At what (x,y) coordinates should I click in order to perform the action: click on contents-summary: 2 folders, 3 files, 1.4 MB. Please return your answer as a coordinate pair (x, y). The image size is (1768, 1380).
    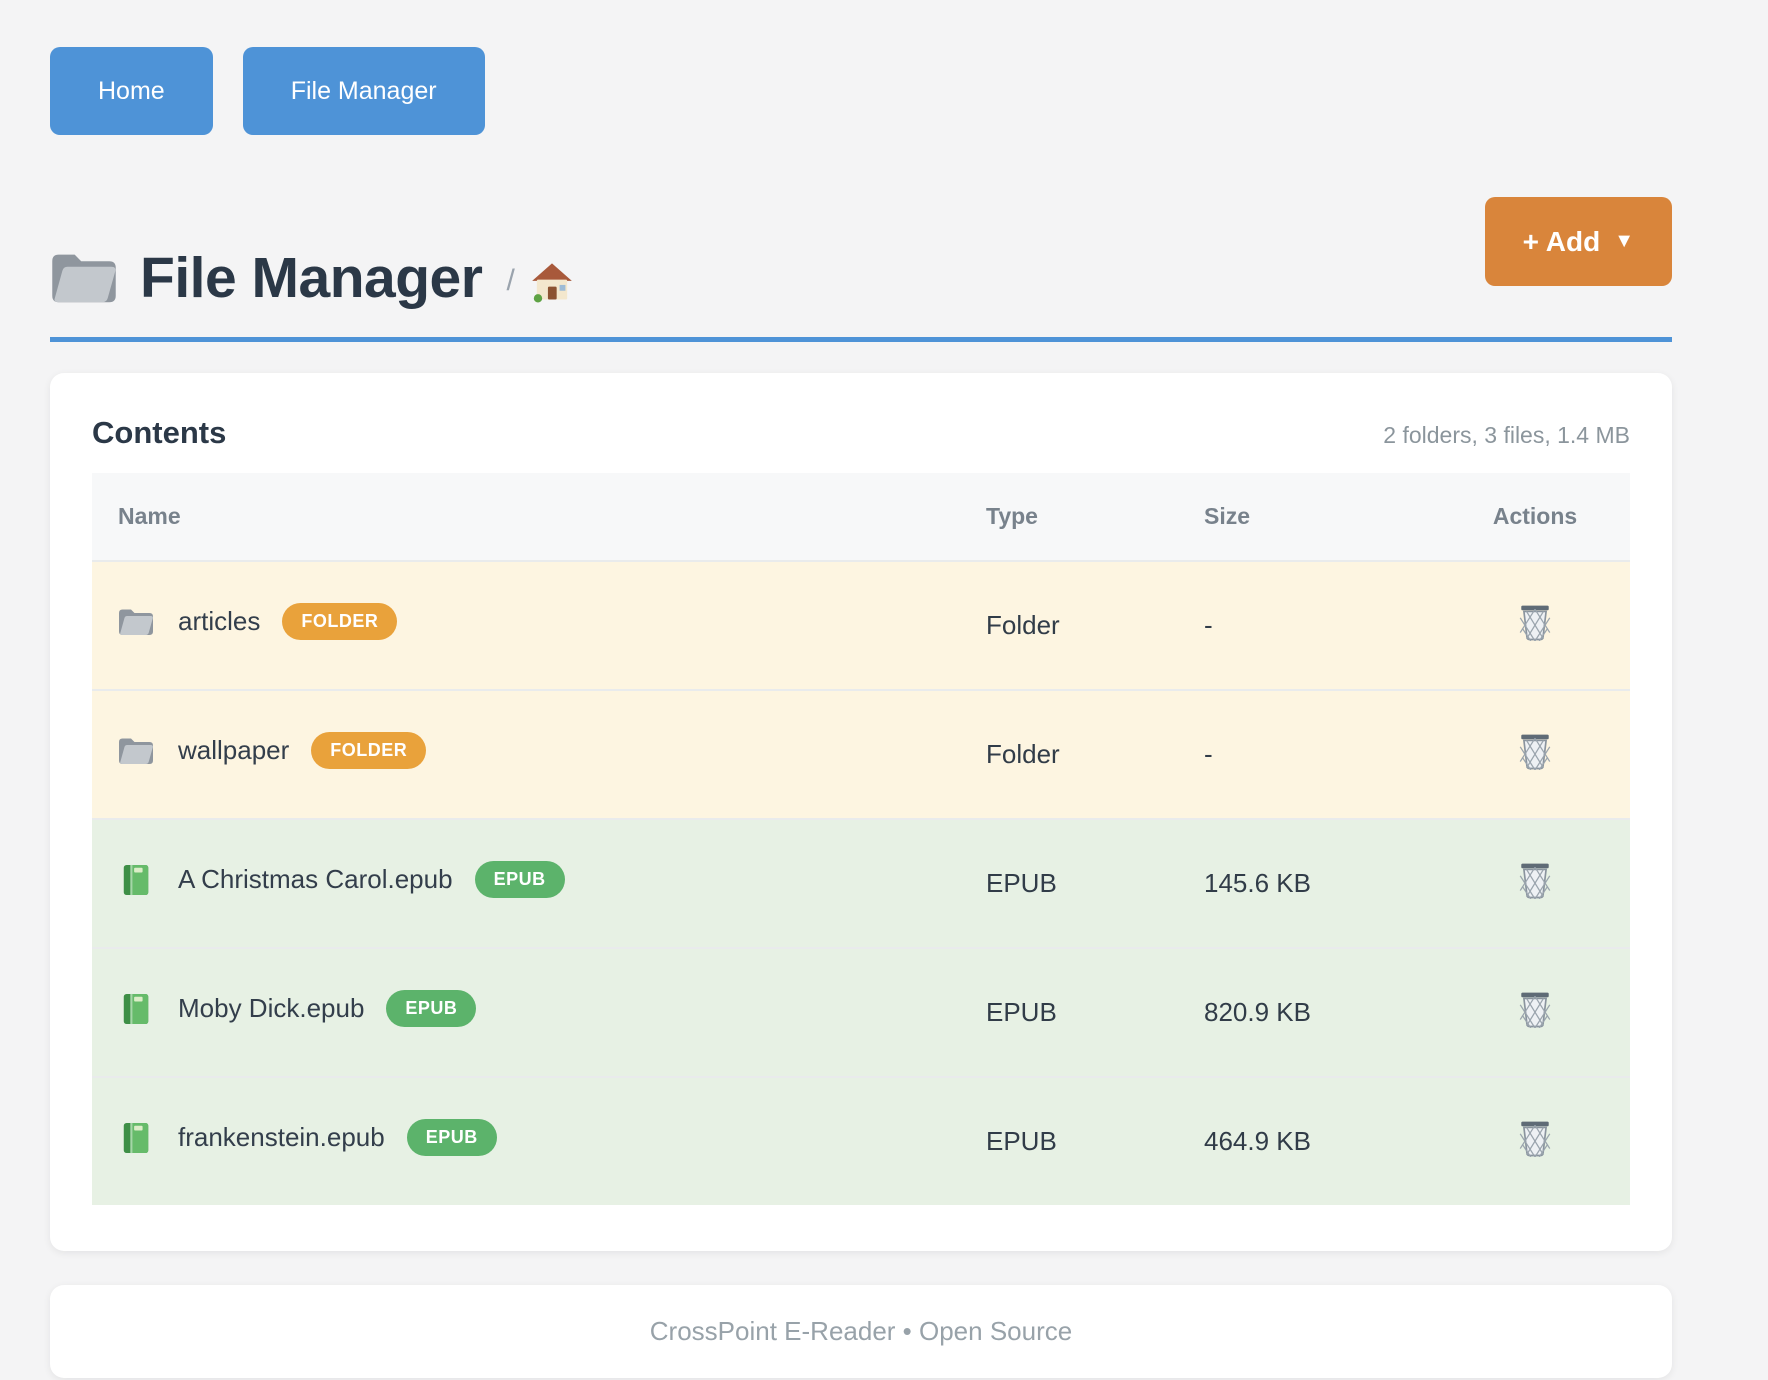
    Looking at the image, I should click on (1506, 435).